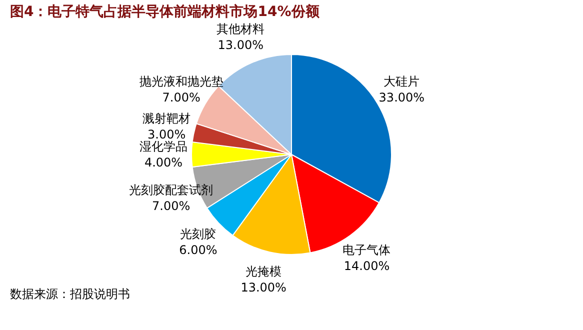 The image size is (583, 330). Describe the element at coordinates (163, 163) in the screenshot. I see `data-label: 4.00%` at that location.